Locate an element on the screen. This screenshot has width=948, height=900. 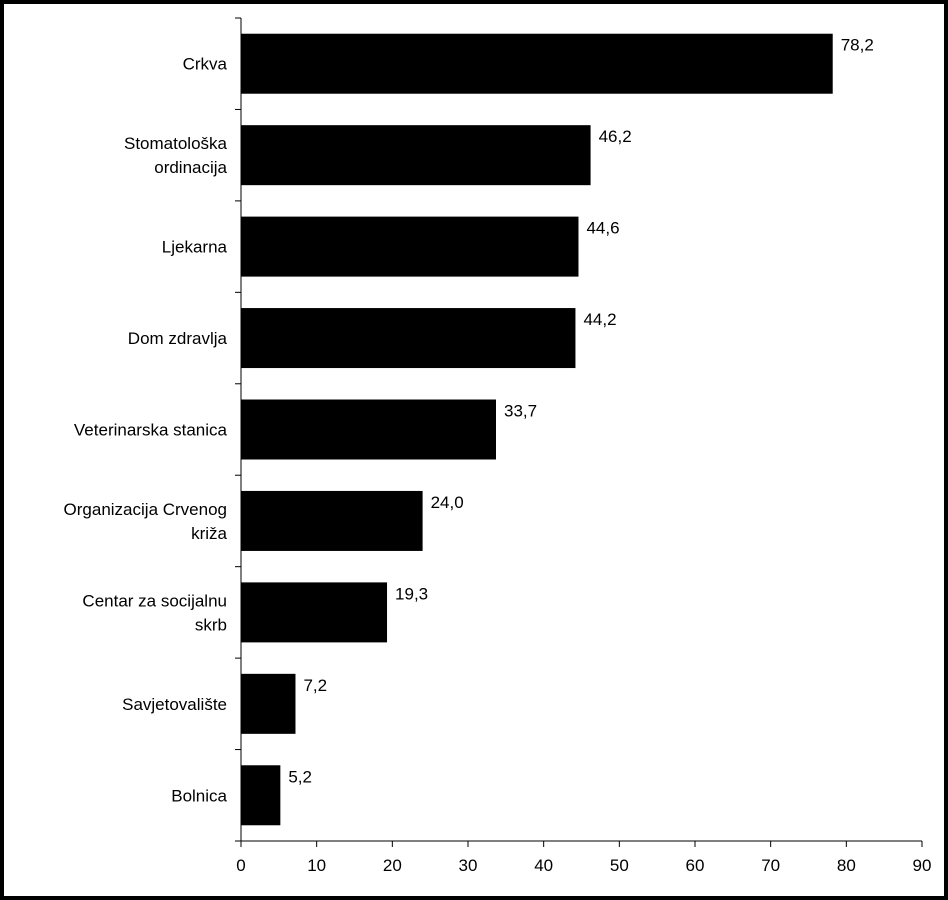
x-tick-label: 0 is located at coordinates (240, 865).